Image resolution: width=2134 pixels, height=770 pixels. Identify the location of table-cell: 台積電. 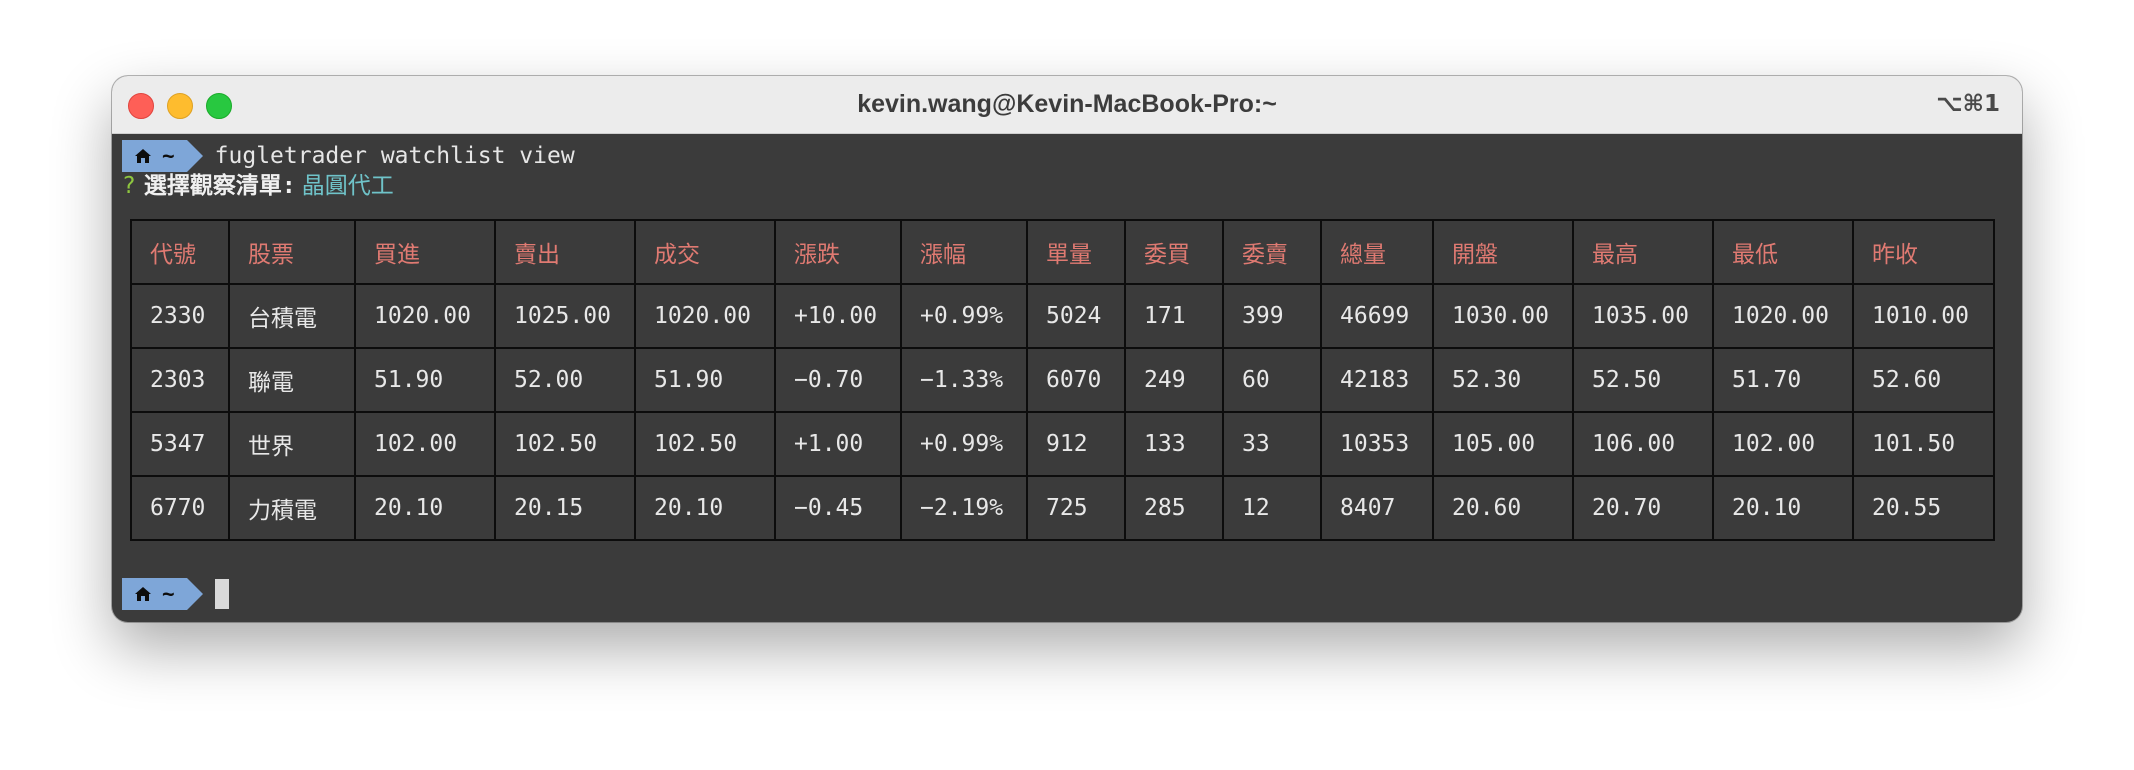
(292, 316).